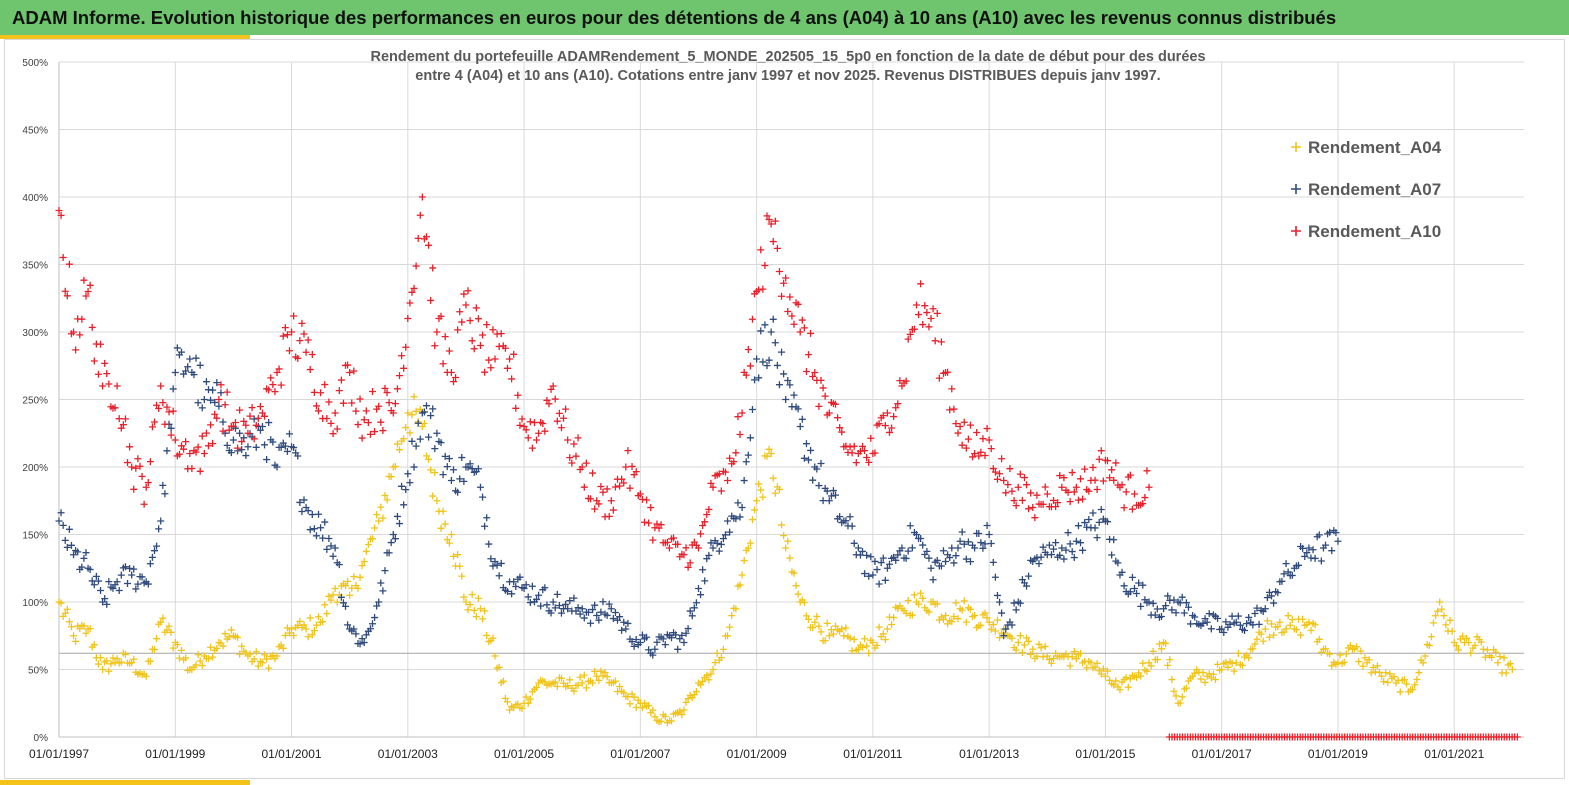 This screenshot has height=785, width=1569. Describe the element at coordinates (35, 131) in the screenshot. I see `y-tick-label: 450%` at that location.